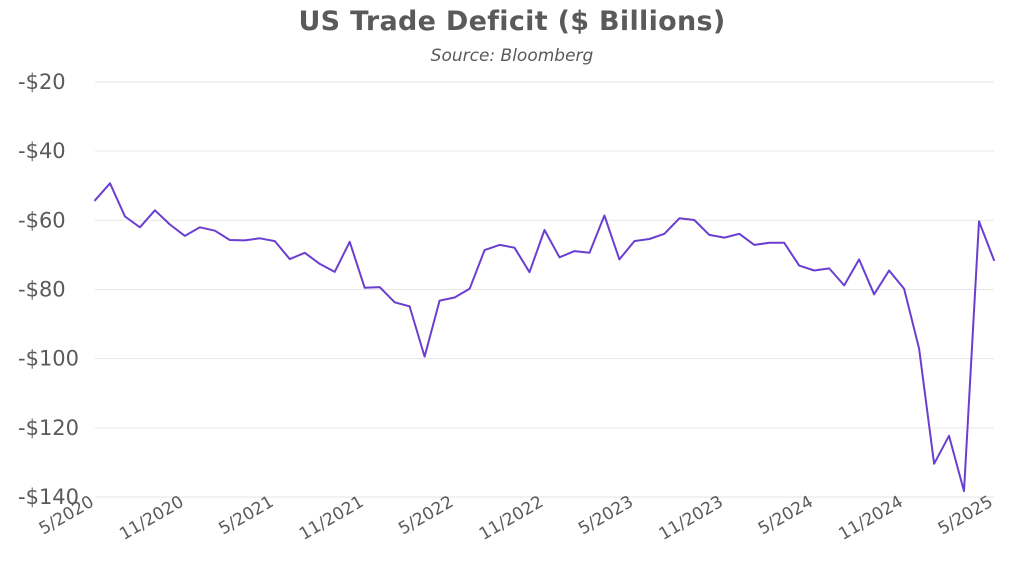 This screenshot has width=1024, height=579. Describe the element at coordinates (606, 515) in the screenshot. I see `x-tick-label: 5/2023` at that location.